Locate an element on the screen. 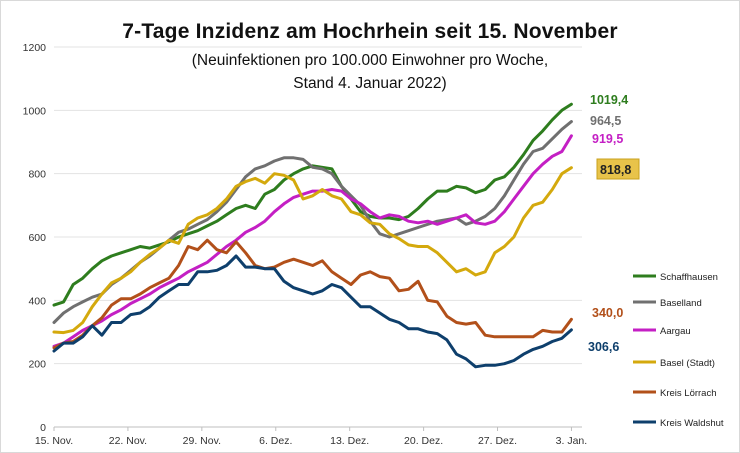 This screenshot has width=740, height=453. legend-entry: Schaffhausen is located at coordinates (689, 277).